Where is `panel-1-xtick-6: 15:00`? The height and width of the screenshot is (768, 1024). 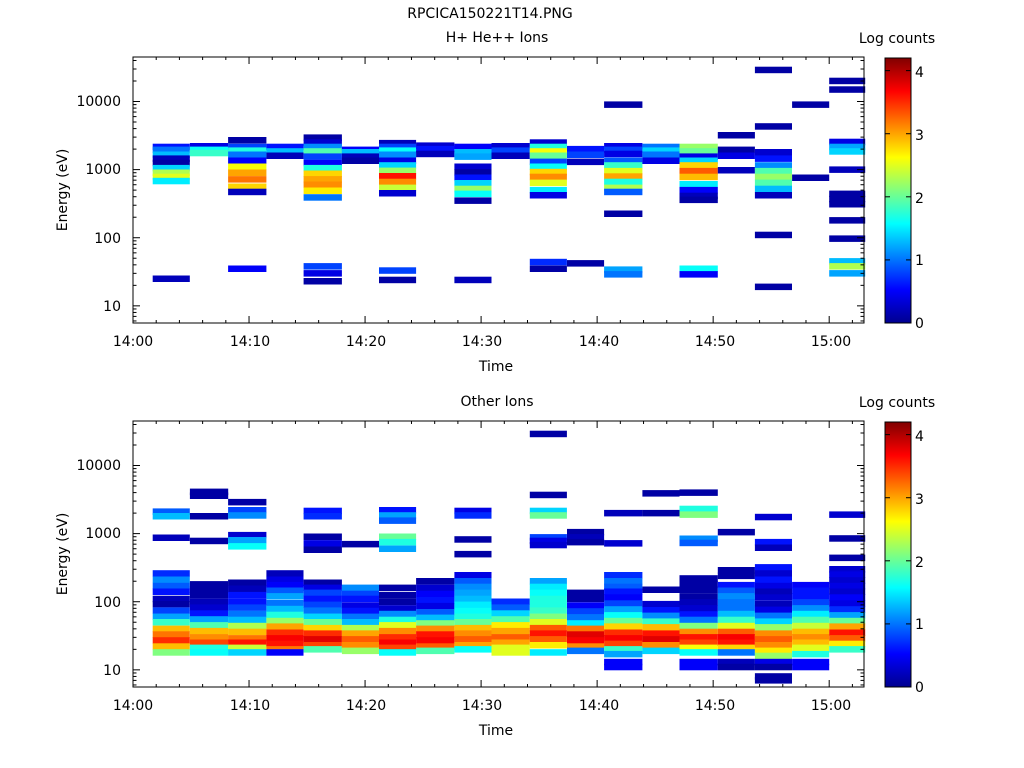
panel-1-xtick-6: 15:00 is located at coordinates (831, 342).